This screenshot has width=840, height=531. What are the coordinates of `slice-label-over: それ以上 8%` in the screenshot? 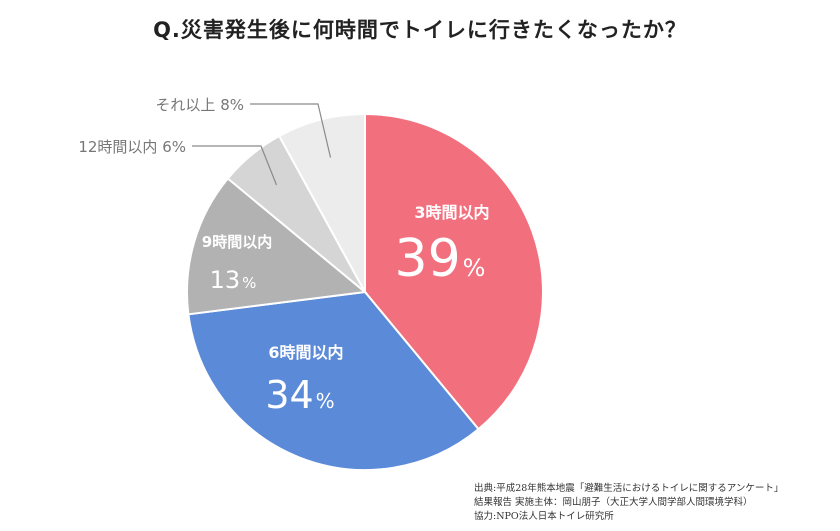 It's located at (199, 105).